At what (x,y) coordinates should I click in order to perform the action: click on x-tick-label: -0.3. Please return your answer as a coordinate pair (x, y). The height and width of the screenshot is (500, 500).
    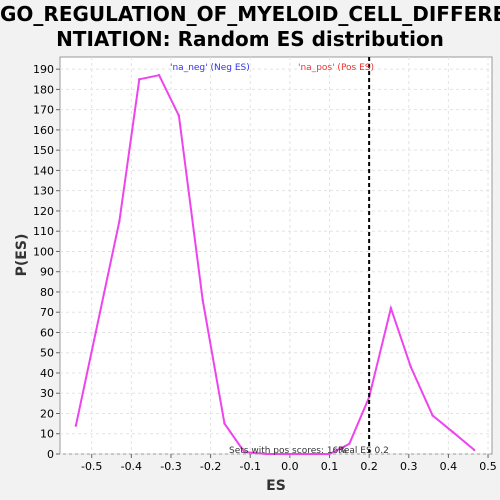
    Looking at the image, I should click on (170, 466).